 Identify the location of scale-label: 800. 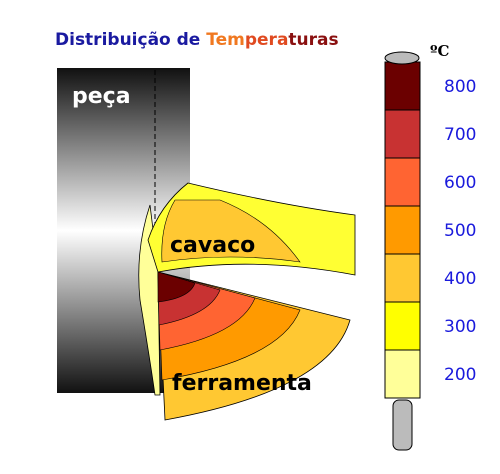
(460, 87).